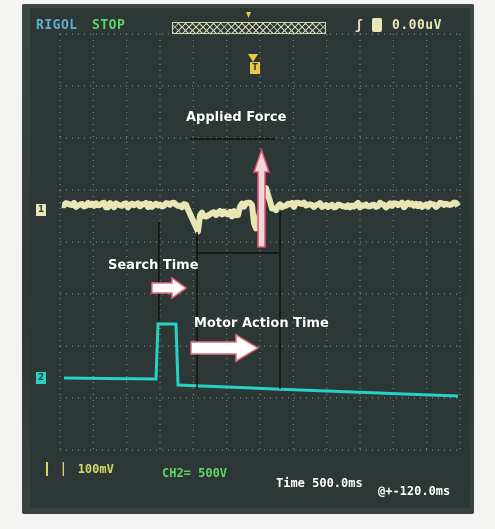  Describe the element at coordinates (377, 25) in the screenshot. I see `trigger-source-icon` at that location.